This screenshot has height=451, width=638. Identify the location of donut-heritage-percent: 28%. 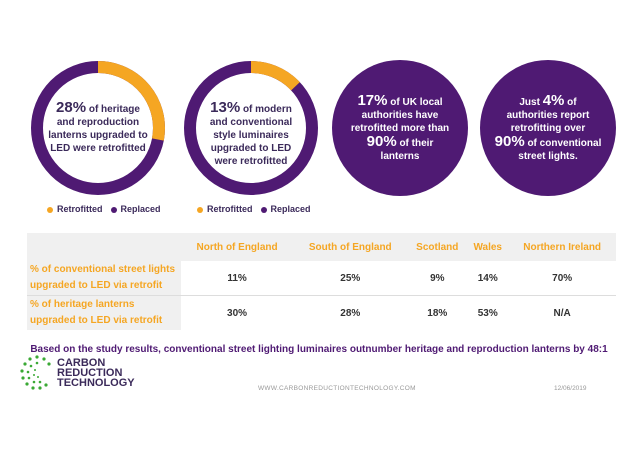
(71, 107).